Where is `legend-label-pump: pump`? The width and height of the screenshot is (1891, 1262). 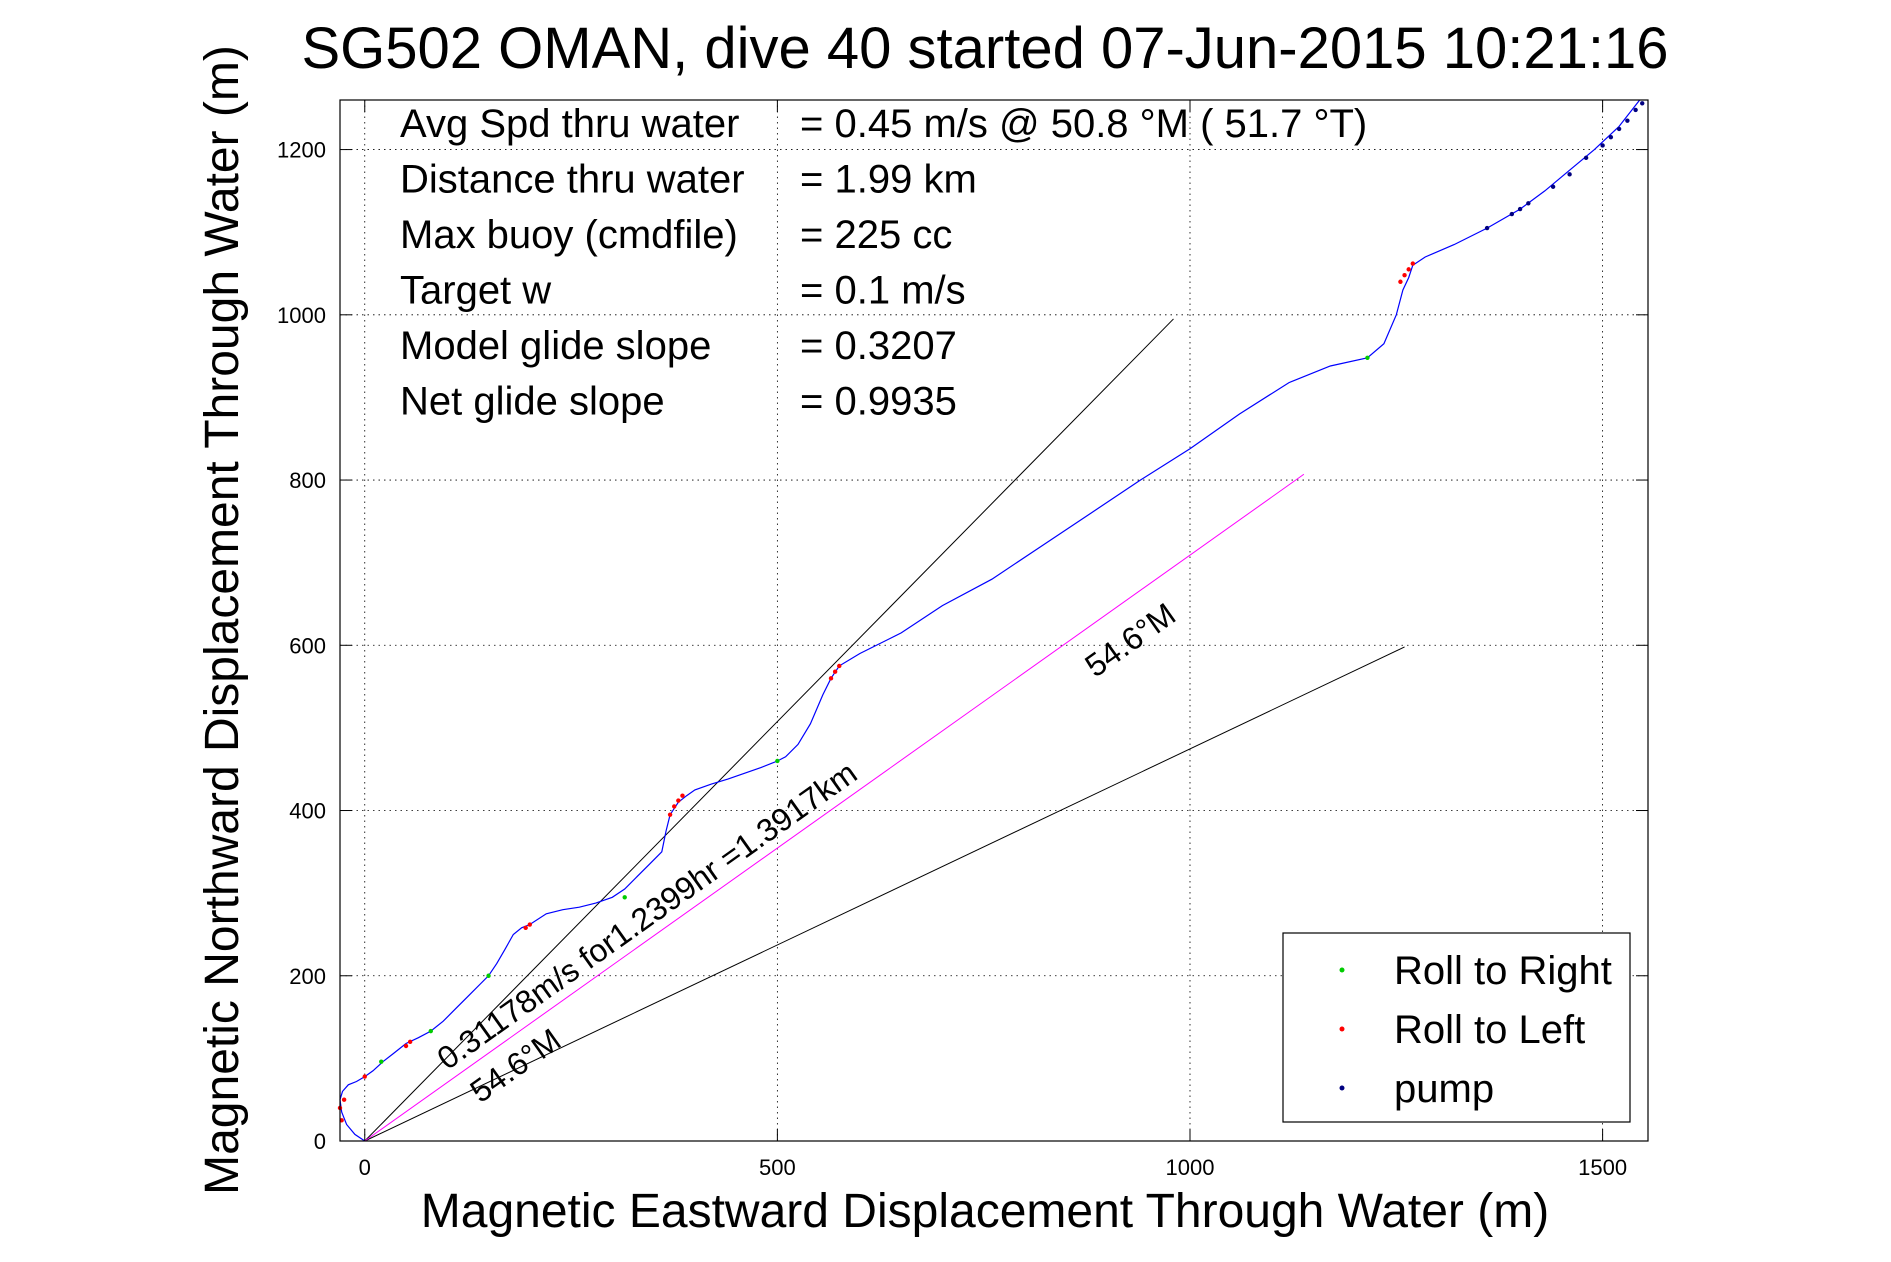 legend-label-pump: pump is located at coordinates (1444, 1089).